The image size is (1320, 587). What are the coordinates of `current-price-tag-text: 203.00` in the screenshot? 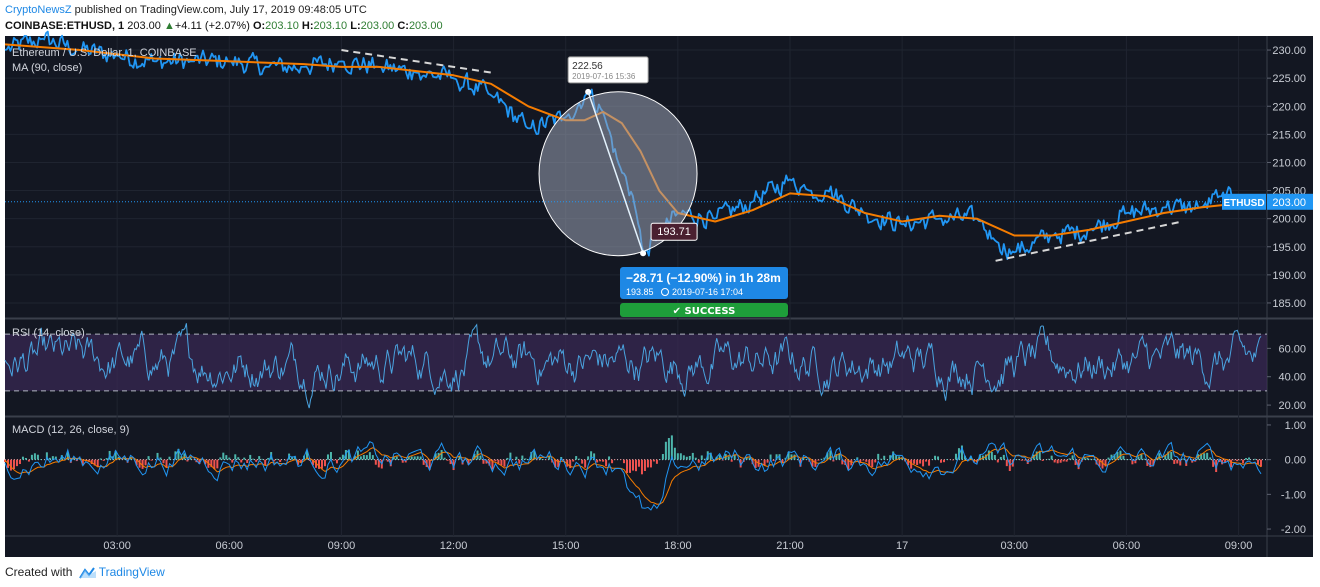 It's located at (1289, 203).